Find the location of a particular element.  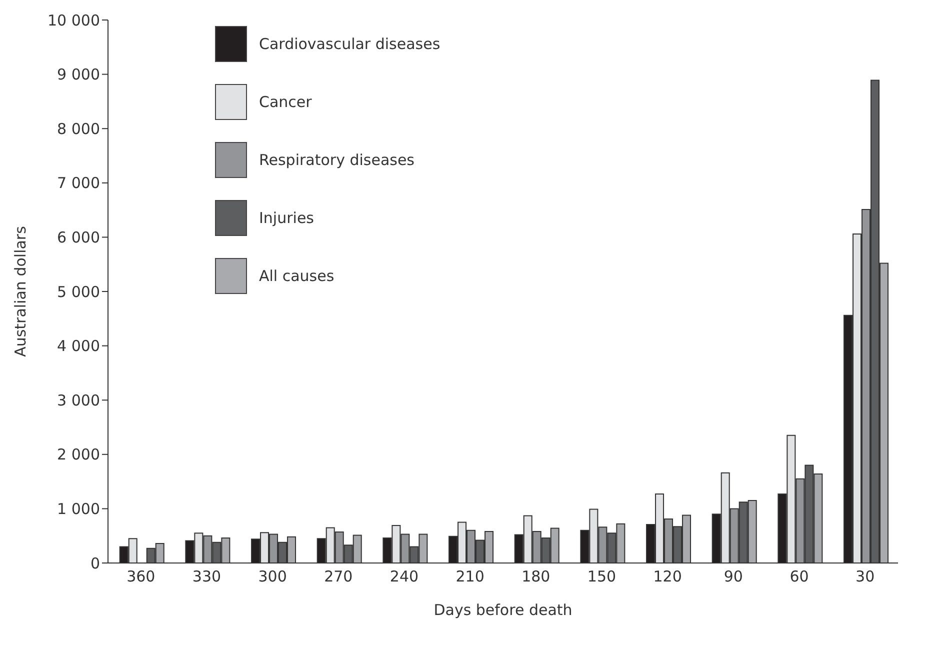

x-tick-label: 30 is located at coordinates (865, 577).